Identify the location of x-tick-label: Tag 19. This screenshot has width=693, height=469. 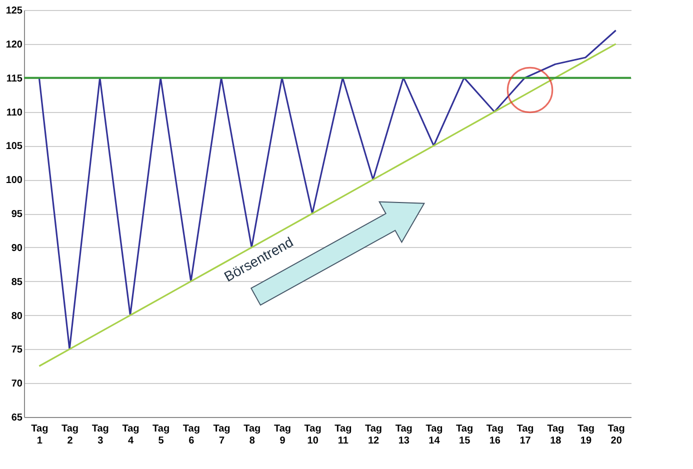
(585, 435).